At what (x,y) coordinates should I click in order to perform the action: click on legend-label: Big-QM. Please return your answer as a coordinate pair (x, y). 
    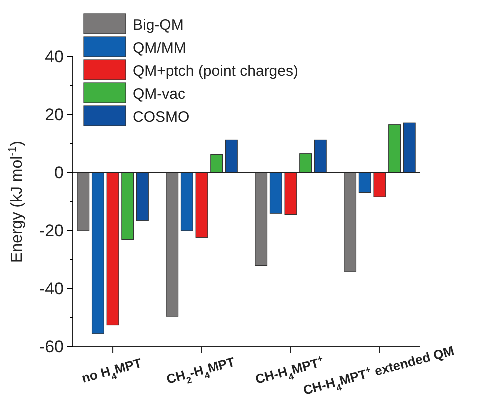
    Looking at the image, I should click on (158, 25).